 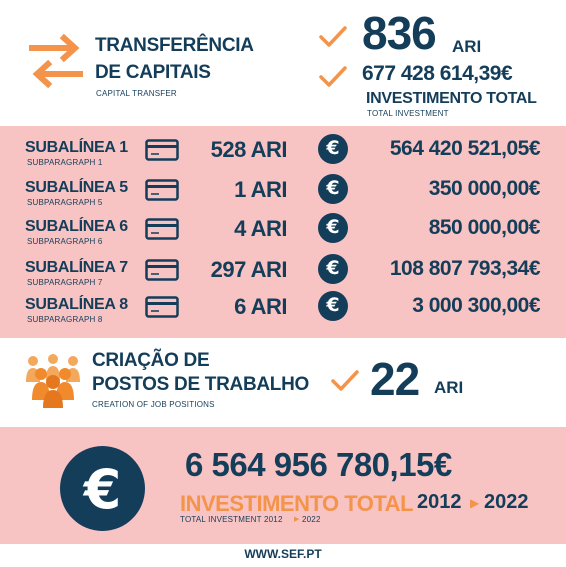 I want to click on row-amount: 108 807 793,34€, so click(x=465, y=268).